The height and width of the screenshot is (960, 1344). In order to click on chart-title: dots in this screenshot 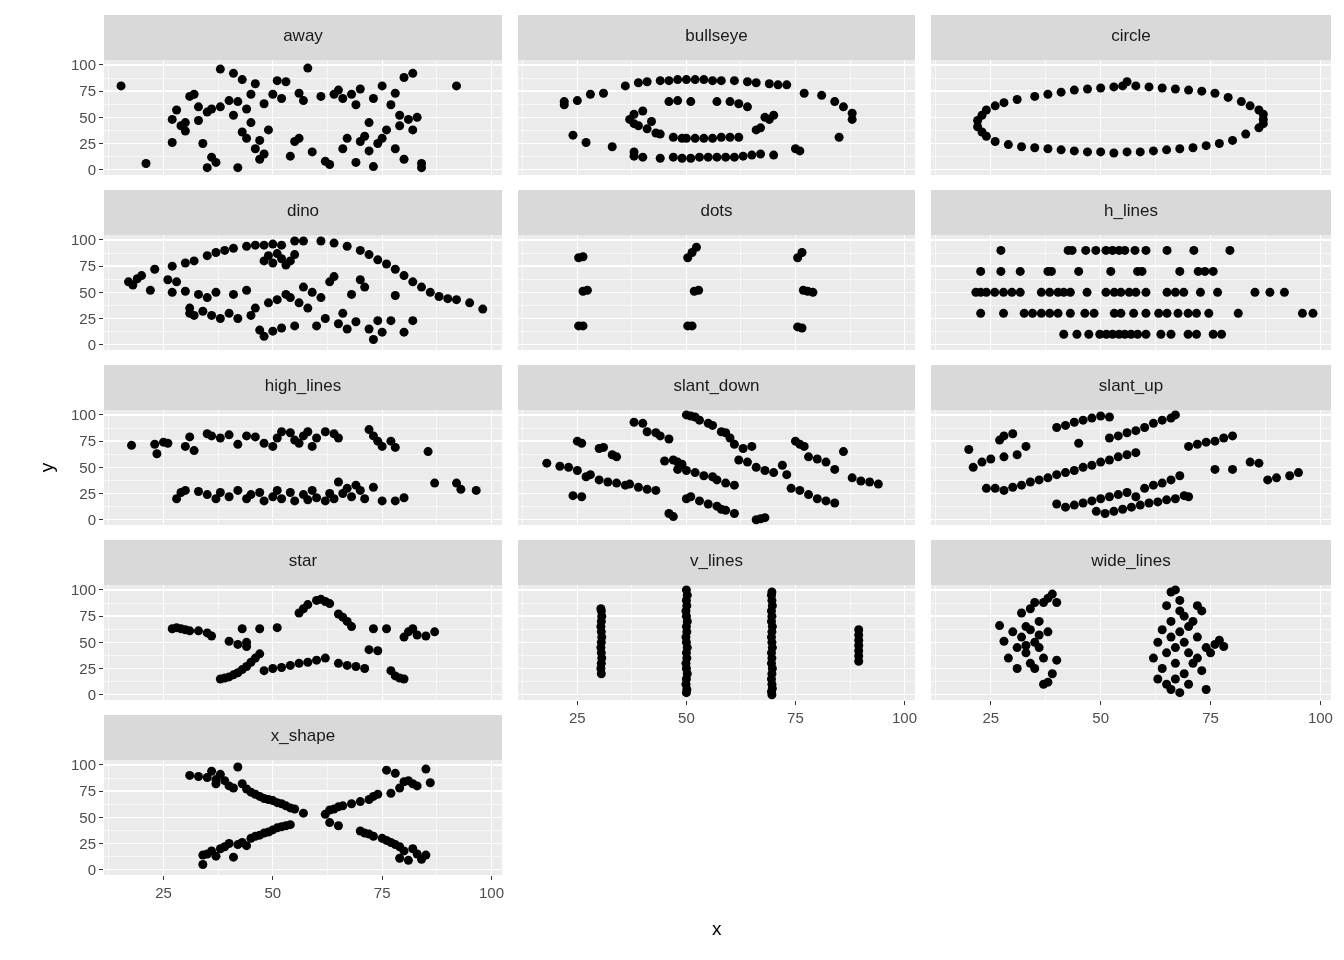, I will do `click(716, 210)`.